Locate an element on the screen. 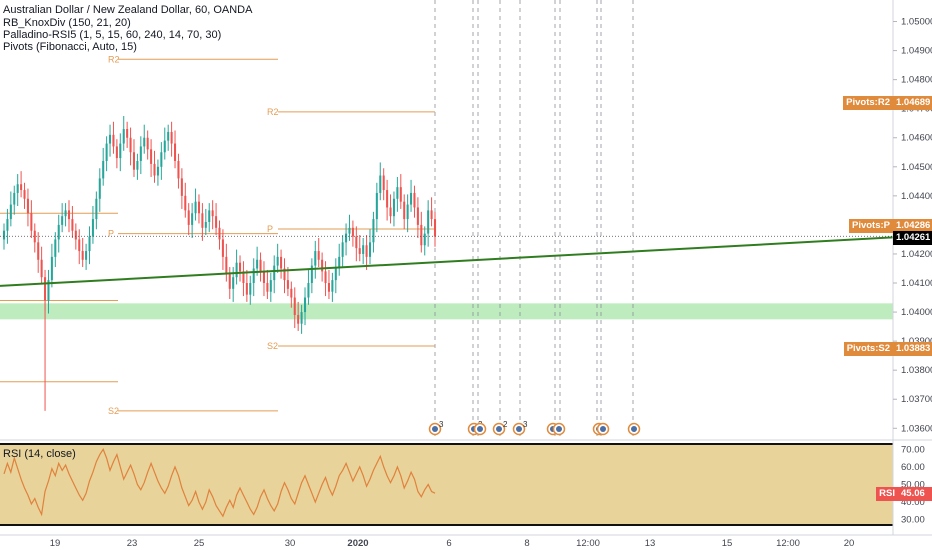 The width and height of the screenshot is (932, 550). pivot-s2-label: S2 is located at coordinates (272, 346).